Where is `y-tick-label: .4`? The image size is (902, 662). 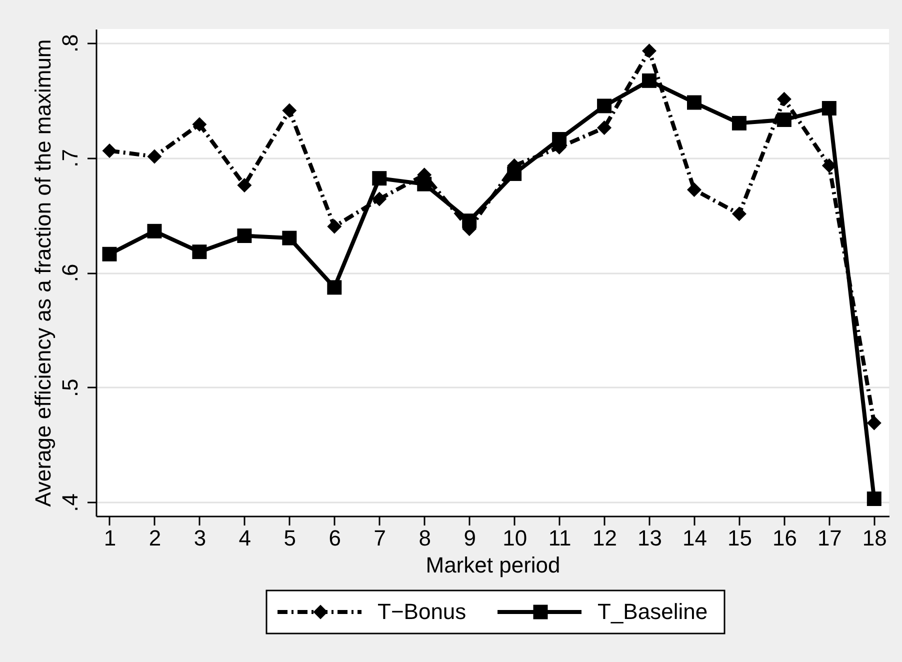
y-tick-label: .4 is located at coordinates (70, 503).